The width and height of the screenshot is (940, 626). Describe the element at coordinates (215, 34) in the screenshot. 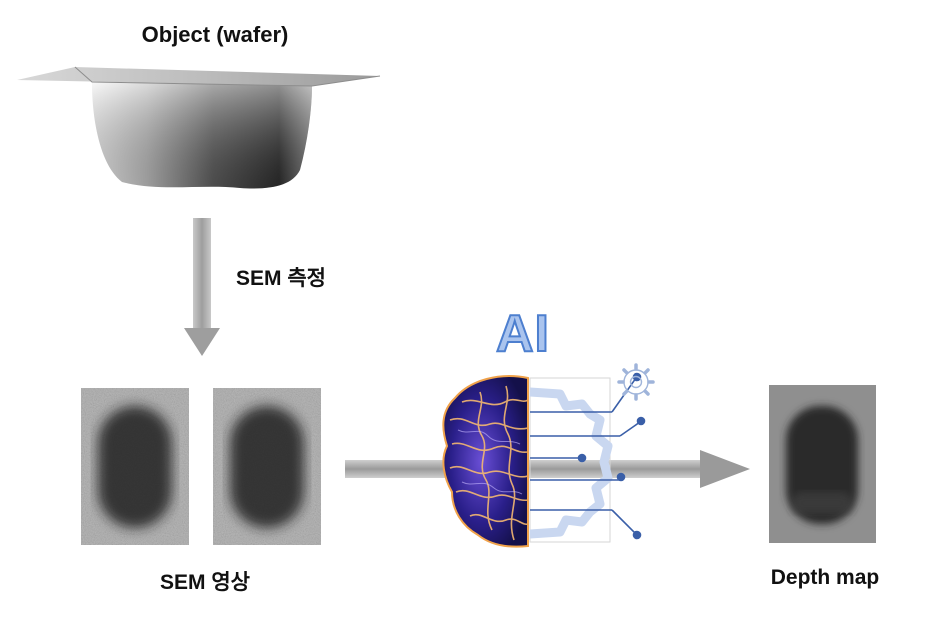

I see `object-wafer-label: Object (wafer)` at that location.